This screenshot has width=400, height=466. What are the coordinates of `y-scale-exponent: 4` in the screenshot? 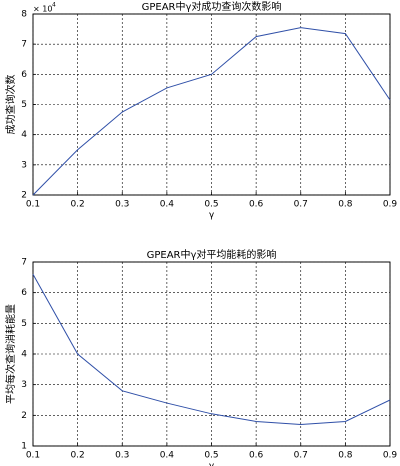 It's located at (54, 5).